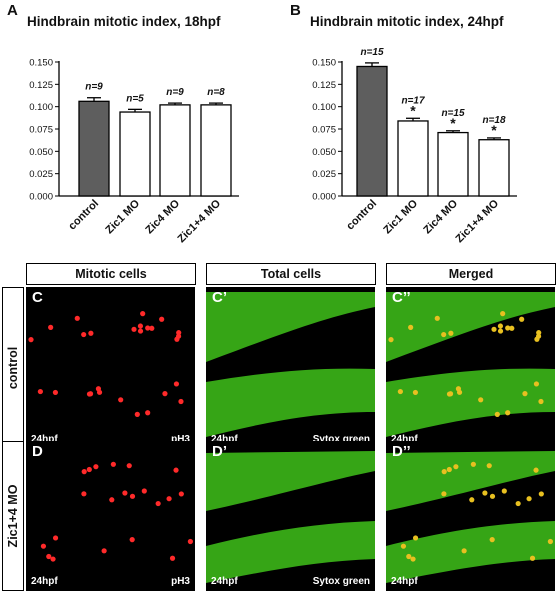  What do you see at coordinates (471, 274) in the screenshot?
I see `column-header-merged: Merged` at bounding box center [471, 274].